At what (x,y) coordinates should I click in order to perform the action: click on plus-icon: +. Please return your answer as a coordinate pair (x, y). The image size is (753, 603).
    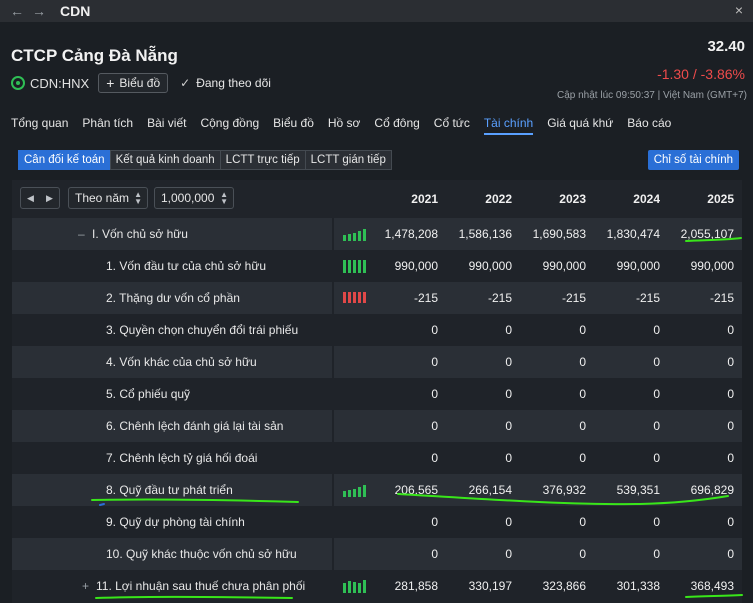
    Looking at the image, I should click on (110, 83).